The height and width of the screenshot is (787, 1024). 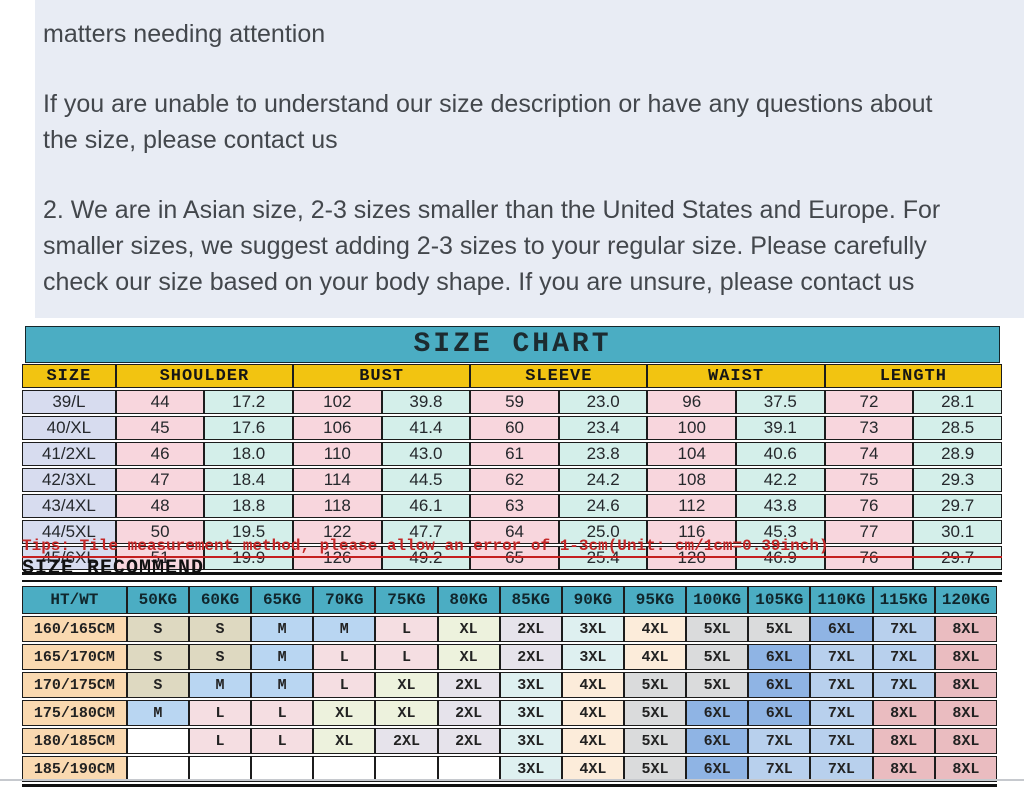 I want to click on measurement-inch-cell: 17.6, so click(x=248, y=428).